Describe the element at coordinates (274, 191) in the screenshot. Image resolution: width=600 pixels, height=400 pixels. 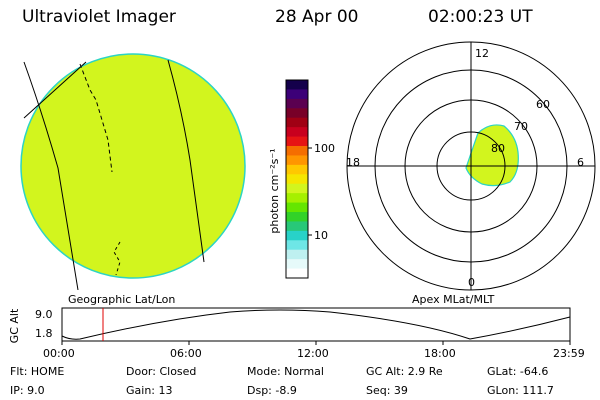
I see `colorbar-unit-label: photon cm⁻²s⁻¹` at that location.